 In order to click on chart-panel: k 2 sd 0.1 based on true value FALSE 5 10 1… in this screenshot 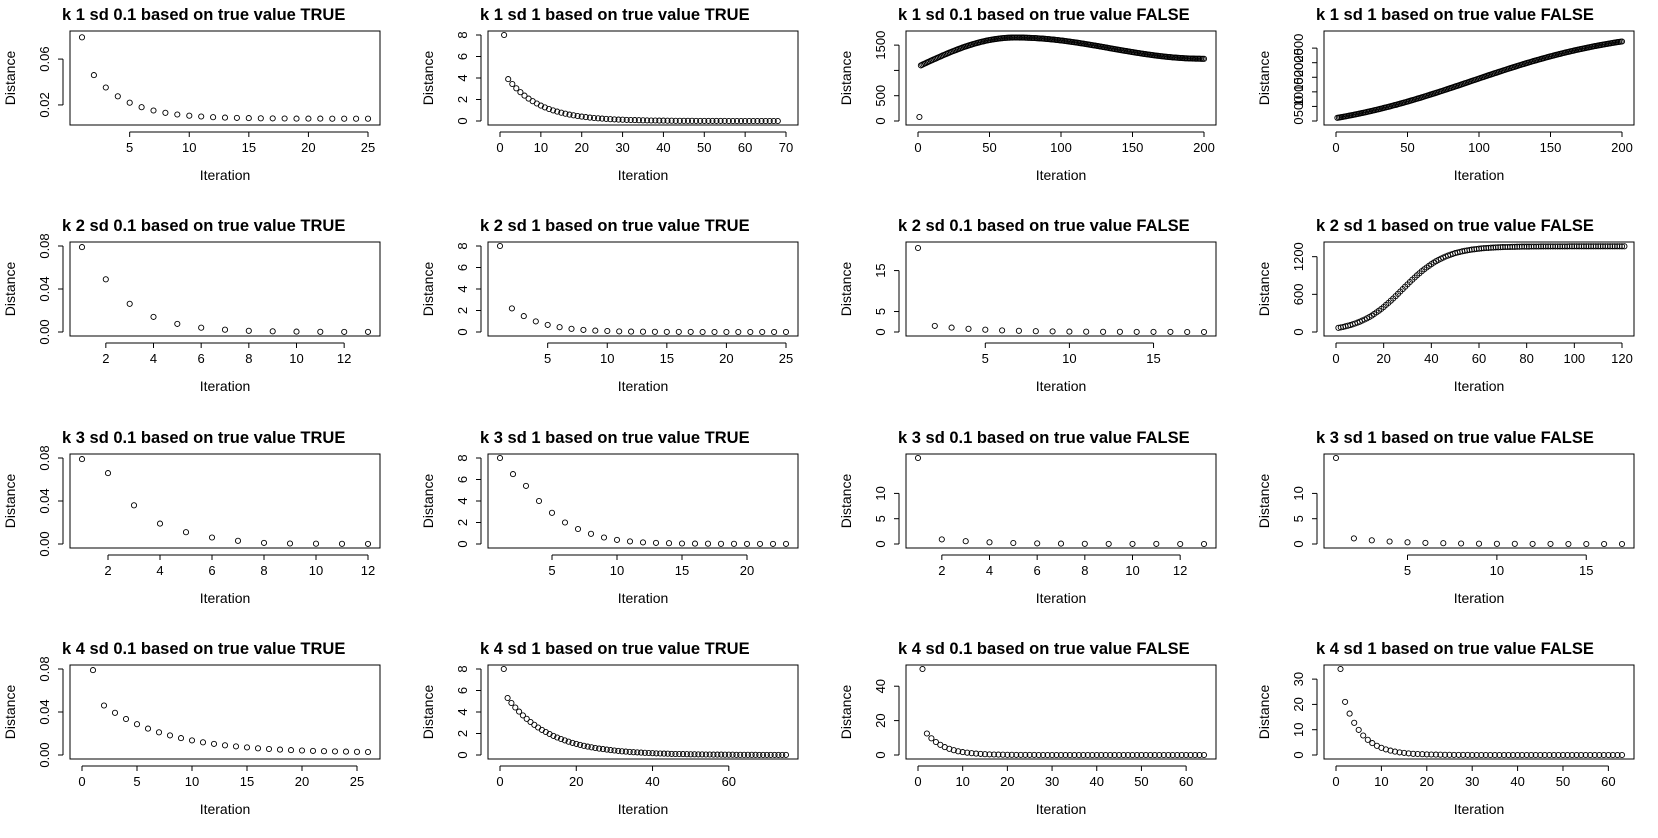, I will do `click(1027, 305)`.